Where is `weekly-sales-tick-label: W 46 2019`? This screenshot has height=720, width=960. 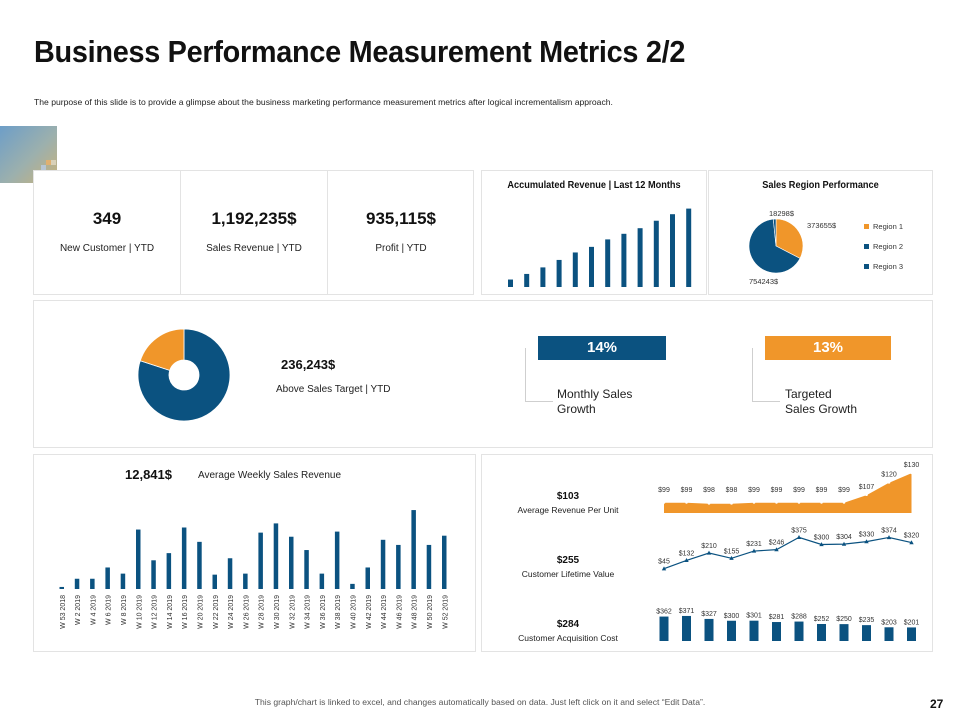
weekly-sales-tick-label: W 46 2019 is located at coordinates (399, 612).